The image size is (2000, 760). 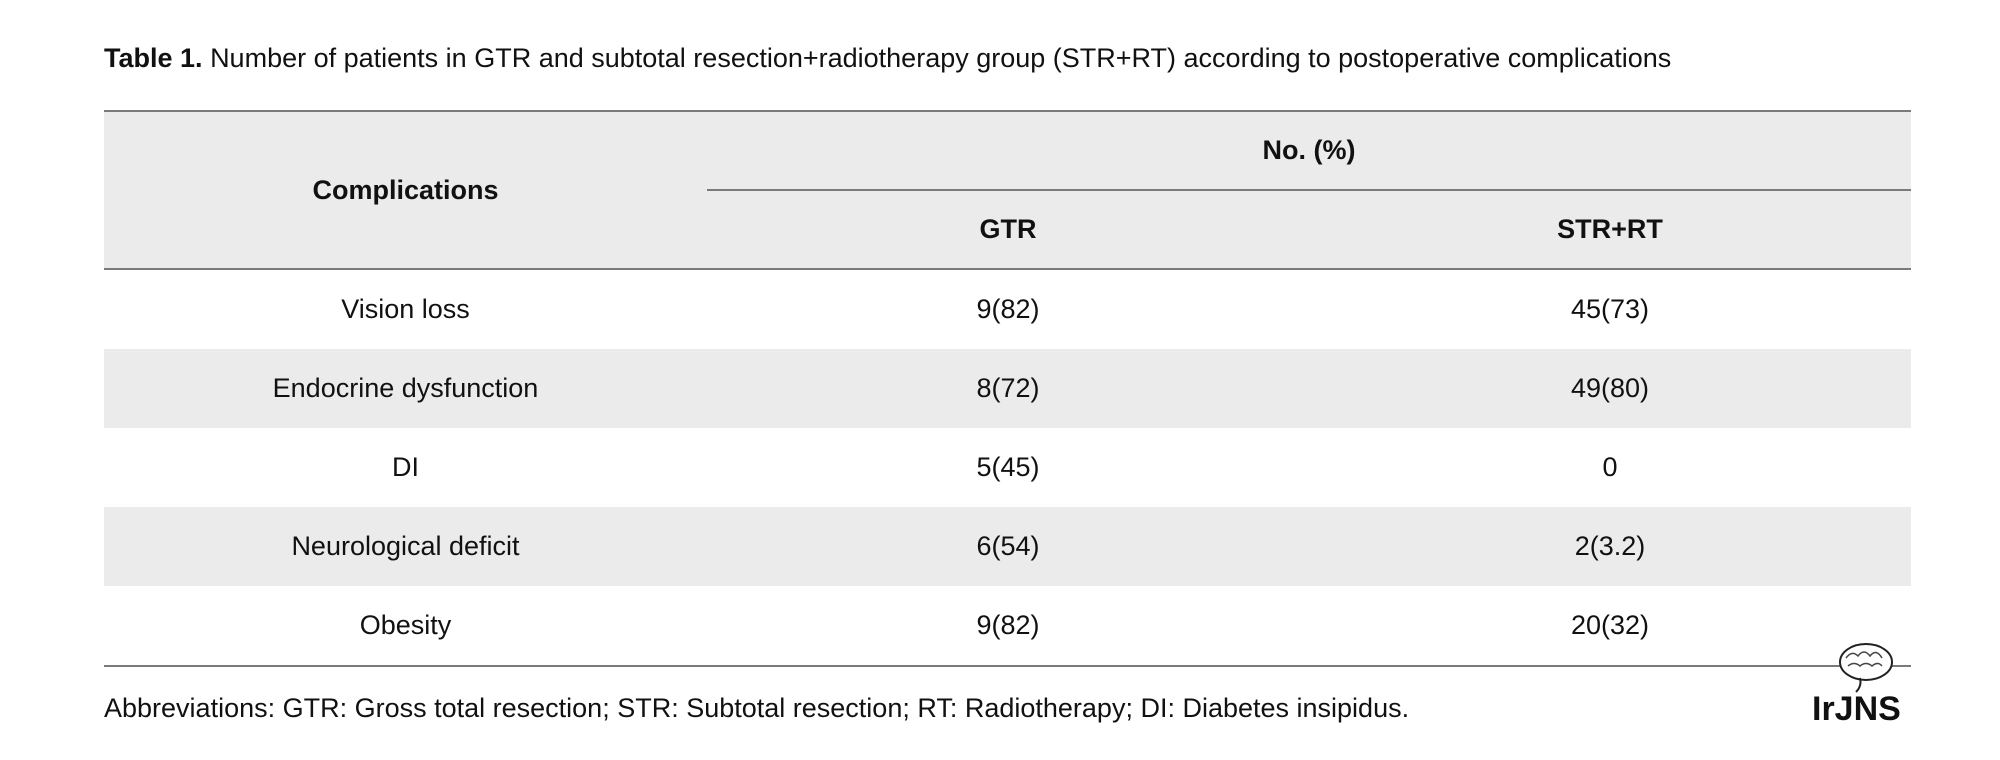 I want to click on cell-gtr: 6(54), so click(x=1008, y=546).